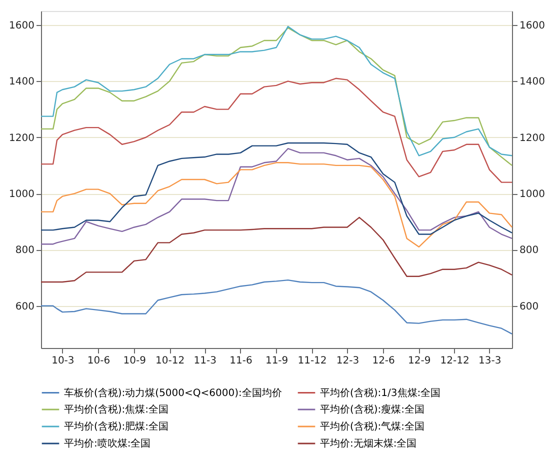  Describe the element at coordinates (24, 306) in the screenshot. I see `y-tick-label: 600` at that location.